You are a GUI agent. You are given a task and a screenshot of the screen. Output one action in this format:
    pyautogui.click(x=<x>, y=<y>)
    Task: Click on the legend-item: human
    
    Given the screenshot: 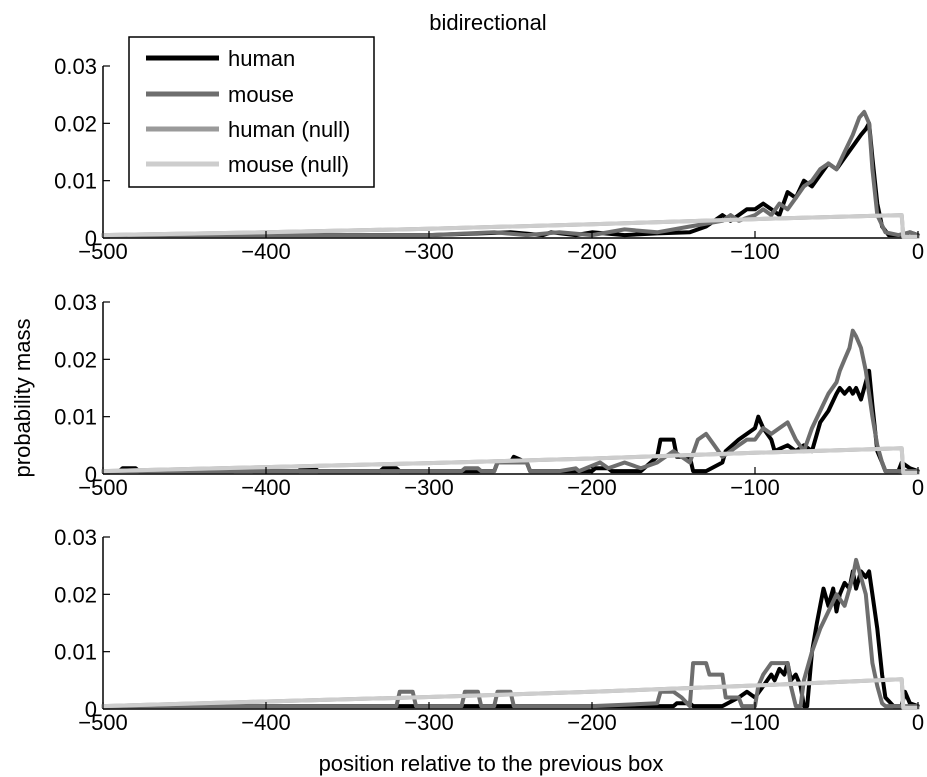 What is the action you would take?
    pyautogui.click(x=220, y=58)
    